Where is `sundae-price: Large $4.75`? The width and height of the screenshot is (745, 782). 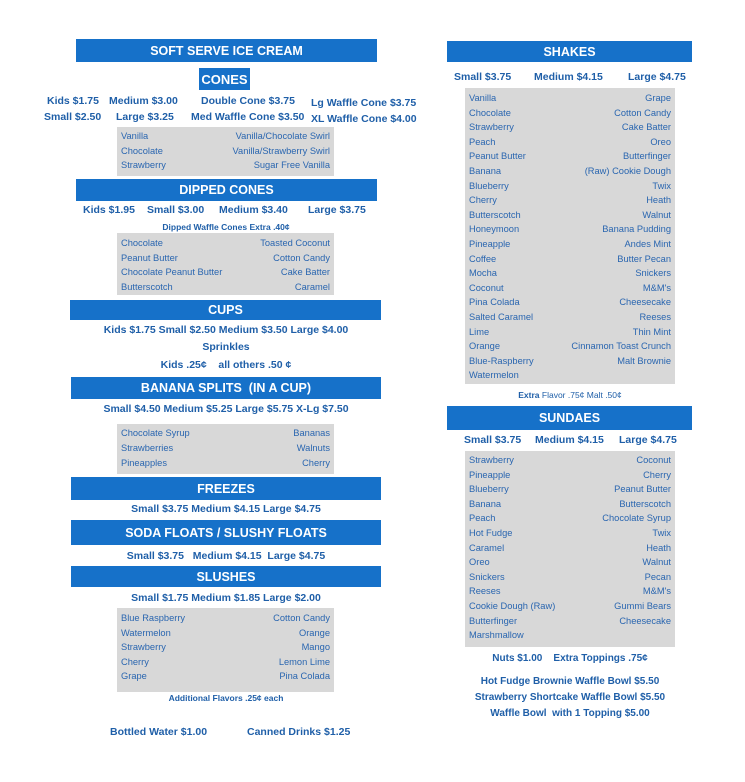
sundae-price: Large $4.75 is located at coordinates (648, 440).